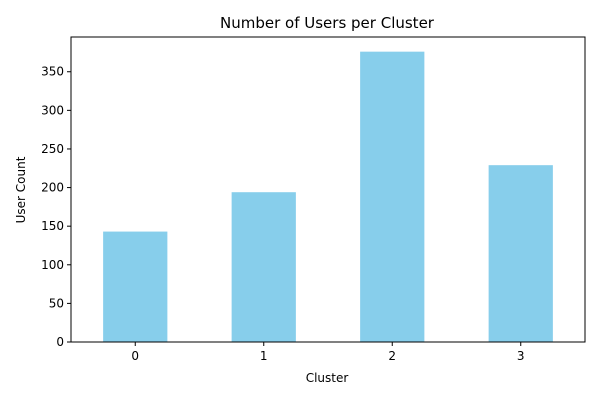  What do you see at coordinates (392, 356) in the screenshot?
I see `x-tick-label: 2` at bounding box center [392, 356].